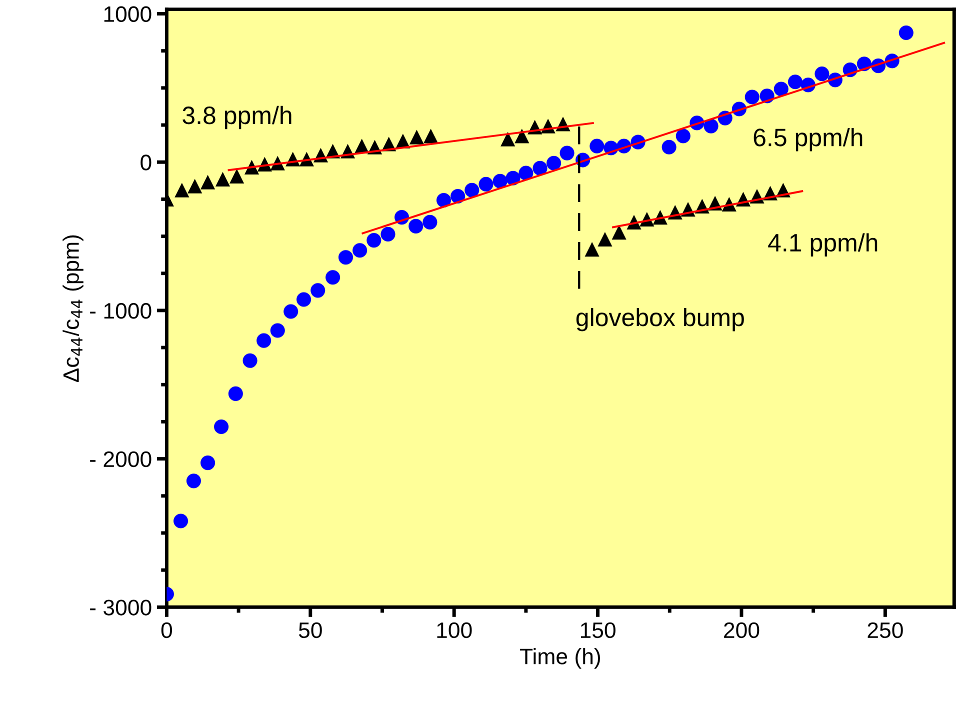  I want to click on x-axis-title: Time (h), so click(560, 658).